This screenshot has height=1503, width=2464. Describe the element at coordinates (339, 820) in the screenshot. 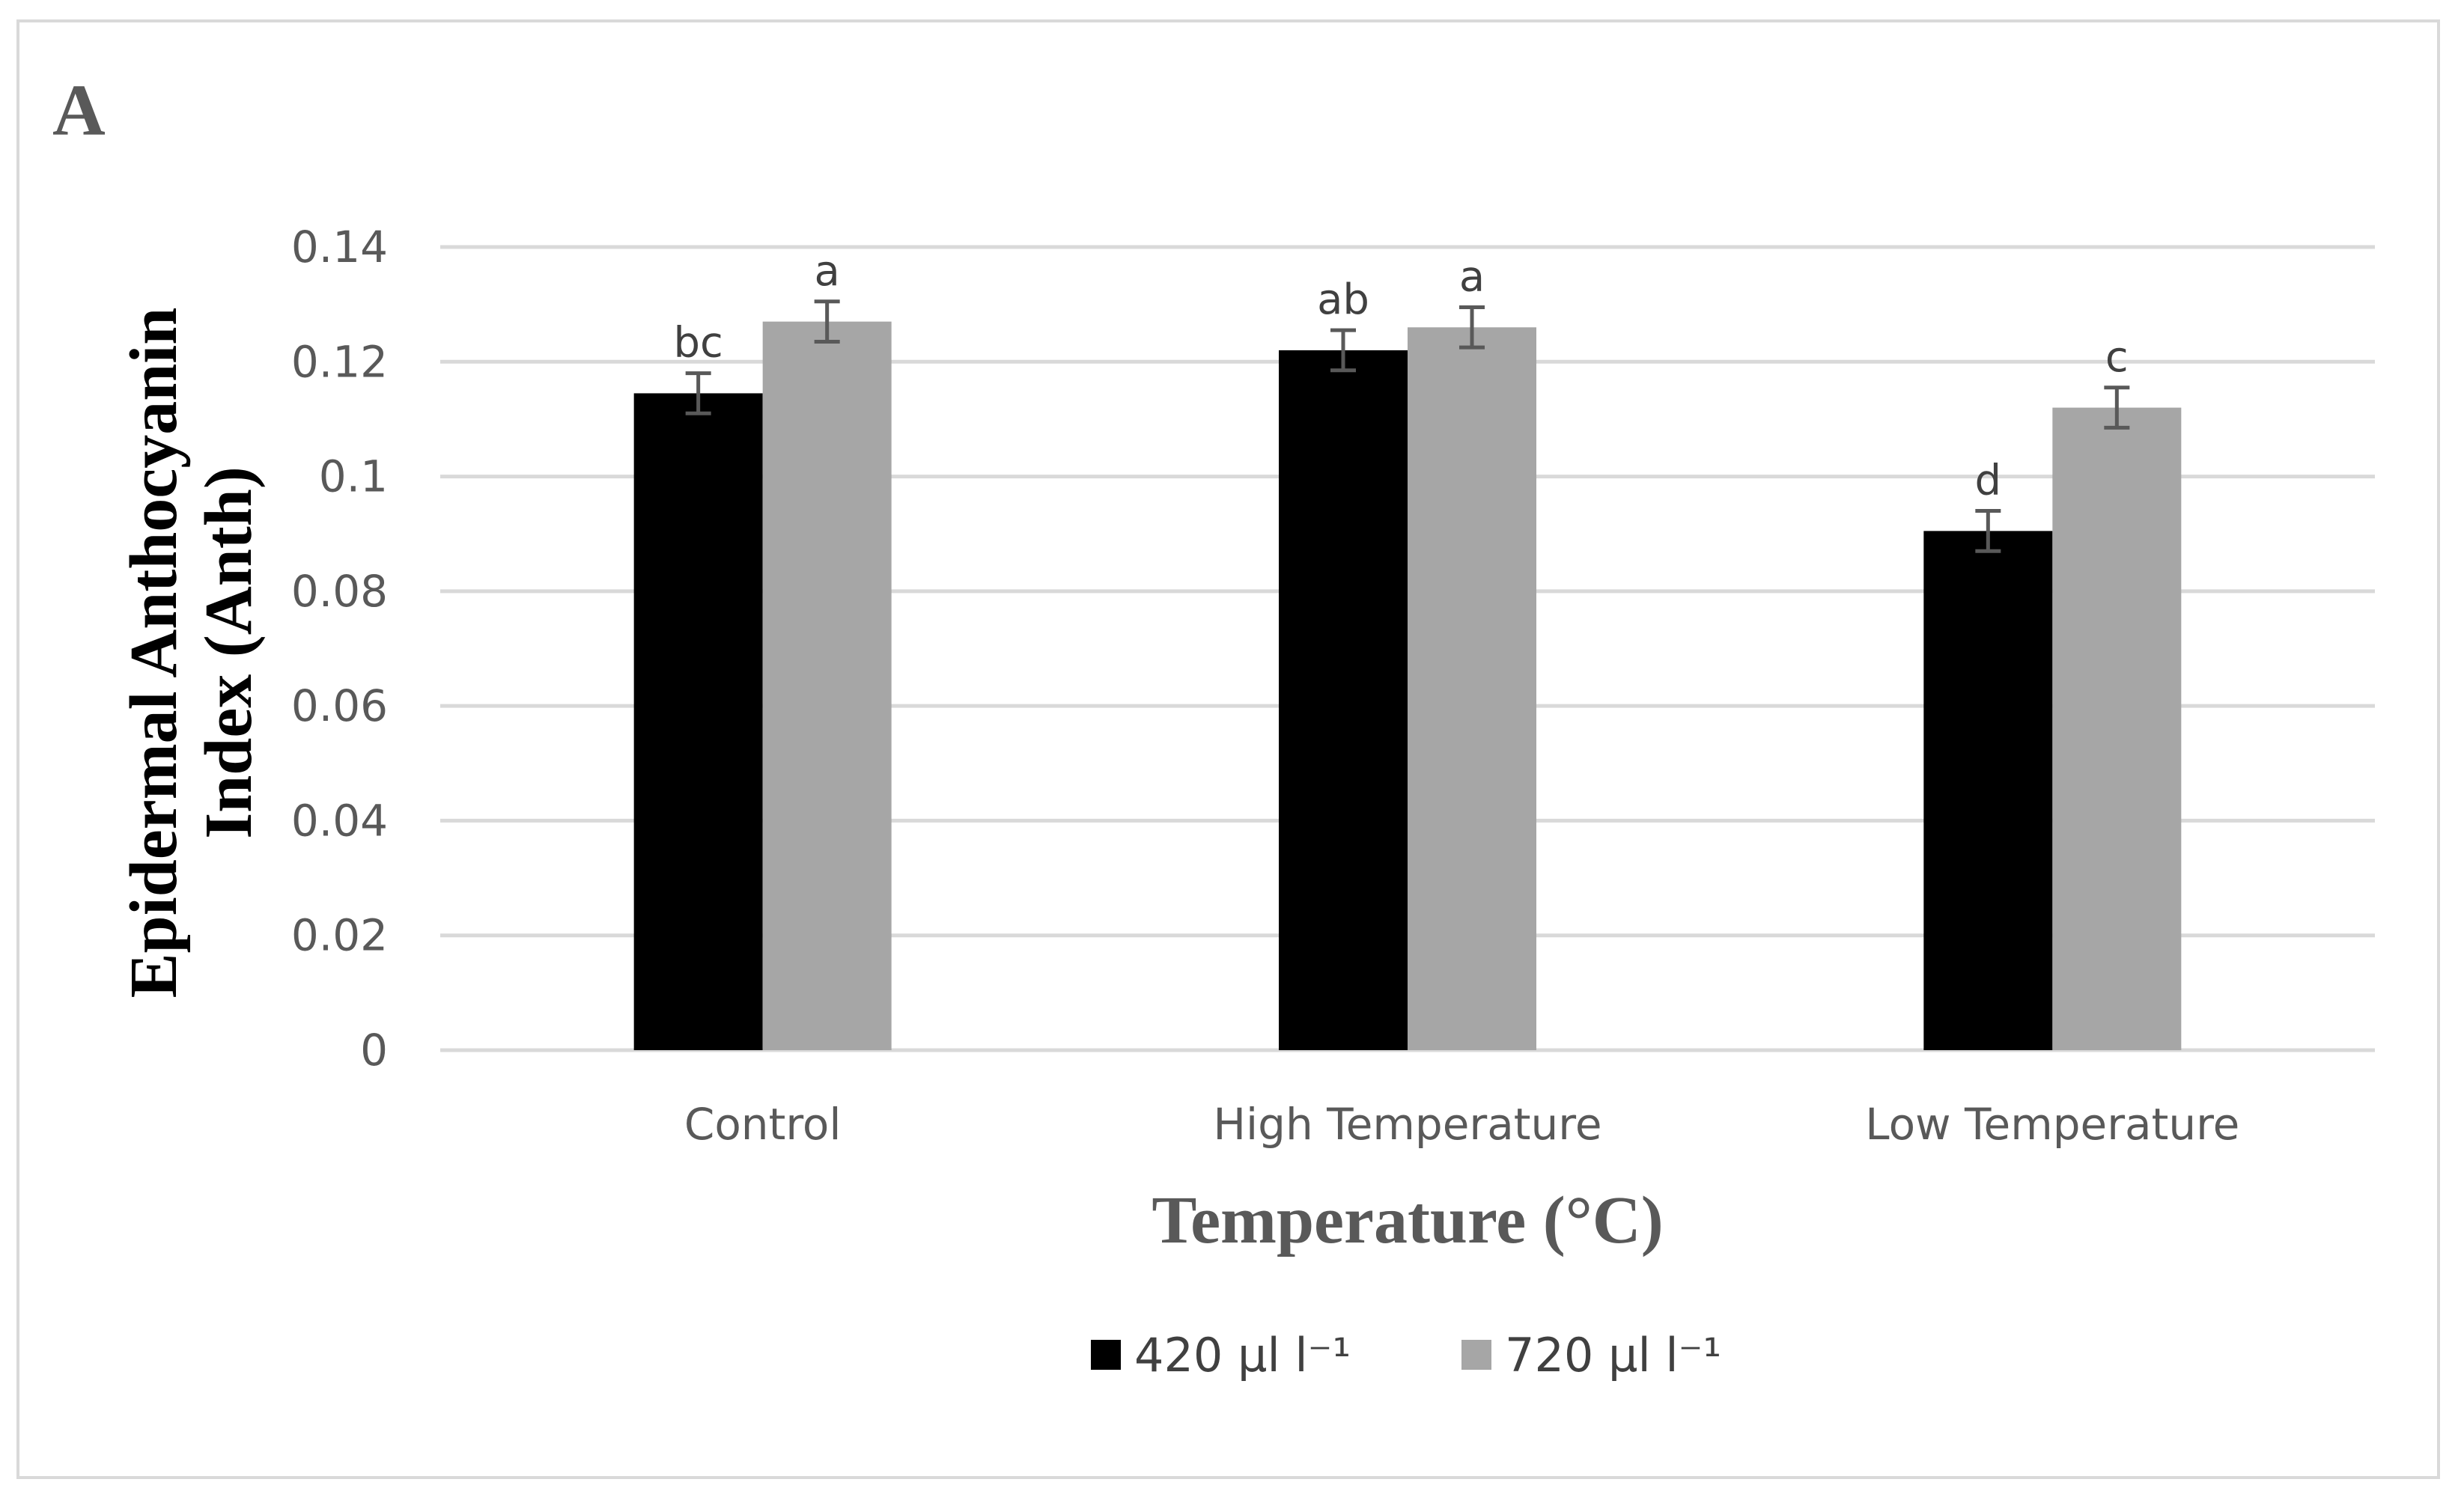

I see `y-tick-label: 0.04` at that location.